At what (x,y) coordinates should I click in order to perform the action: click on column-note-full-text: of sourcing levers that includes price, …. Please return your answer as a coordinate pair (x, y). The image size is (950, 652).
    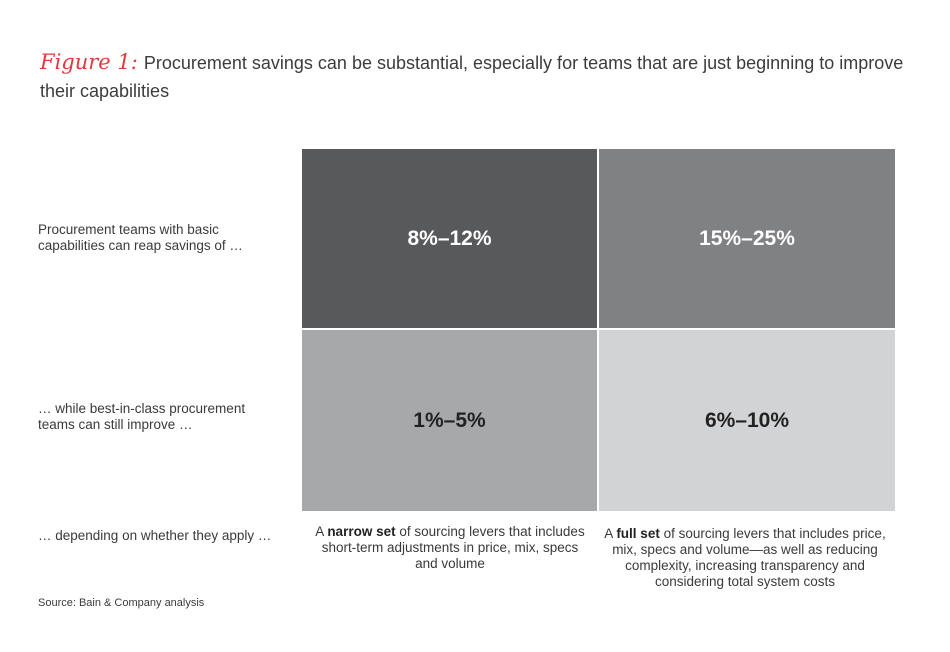
    Looking at the image, I should click on (749, 557).